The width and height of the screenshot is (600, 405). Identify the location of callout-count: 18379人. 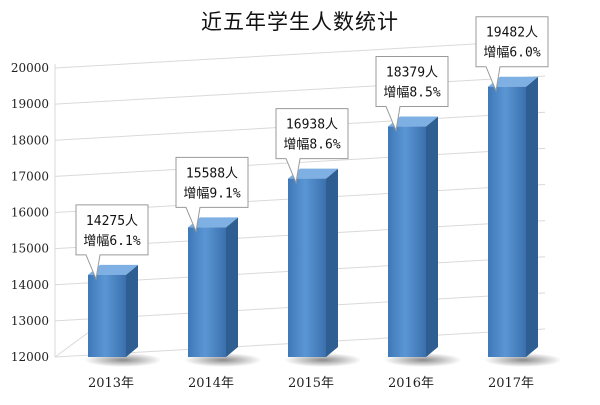
(412, 73).